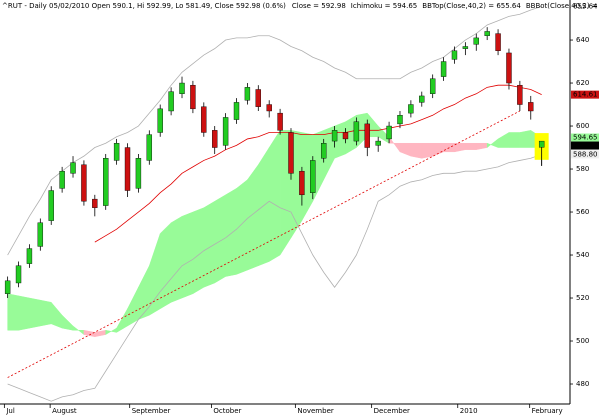 Image resolution: width=600 pixels, height=416 pixels. What do you see at coordinates (227, 411) in the screenshot?
I see `x-tick-label: October` at bounding box center [227, 411].